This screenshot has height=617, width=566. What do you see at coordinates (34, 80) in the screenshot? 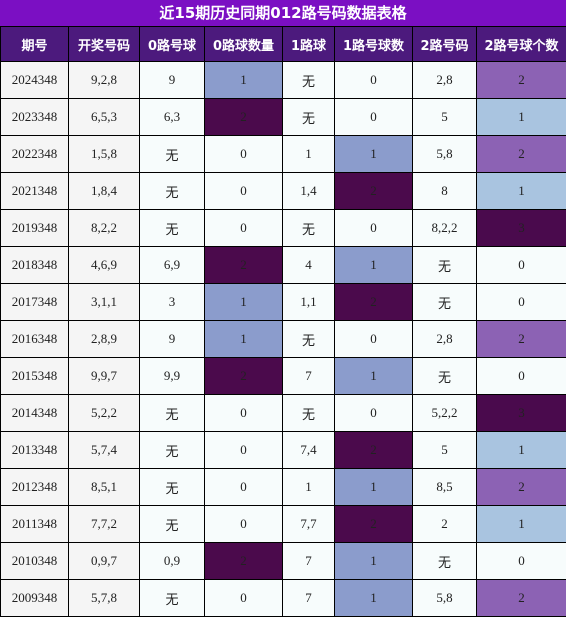
I see `cell-period: 2024348` at bounding box center [34, 80].